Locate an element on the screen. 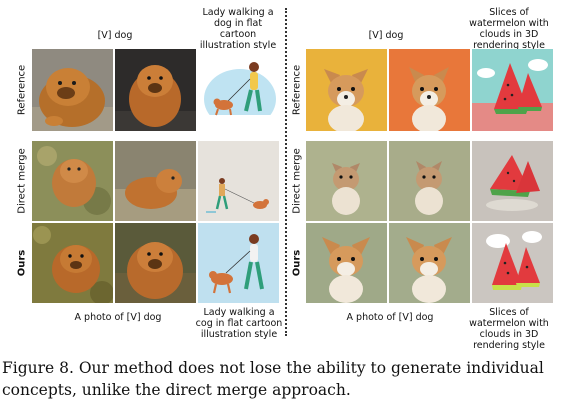 The image size is (573, 418). row-label-direct-merge-left: Direct merge is located at coordinates (22, 181).